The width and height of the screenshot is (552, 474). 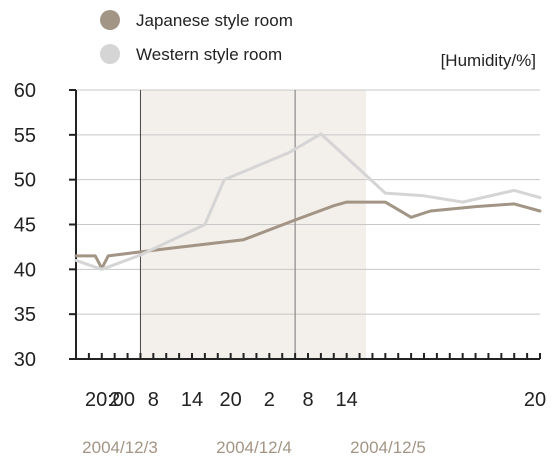 What do you see at coordinates (347, 400) in the screenshot?
I see `x-tick-label-7: 14` at bounding box center [347, 400].